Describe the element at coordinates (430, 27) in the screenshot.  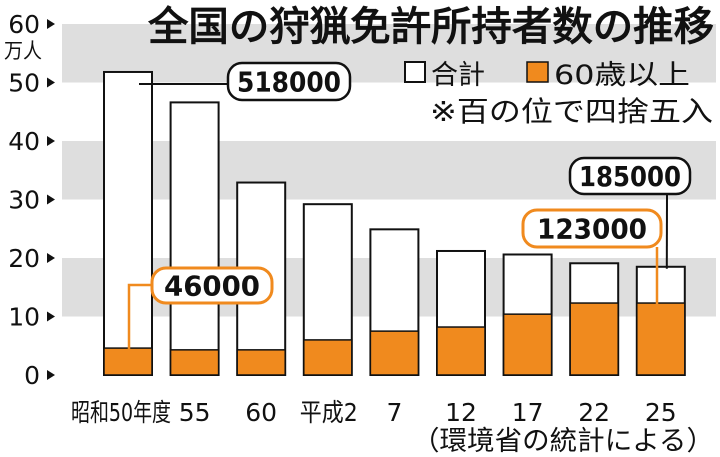
I see `chart-title: 全国の狩猟免許所持者数の推移` at that location.